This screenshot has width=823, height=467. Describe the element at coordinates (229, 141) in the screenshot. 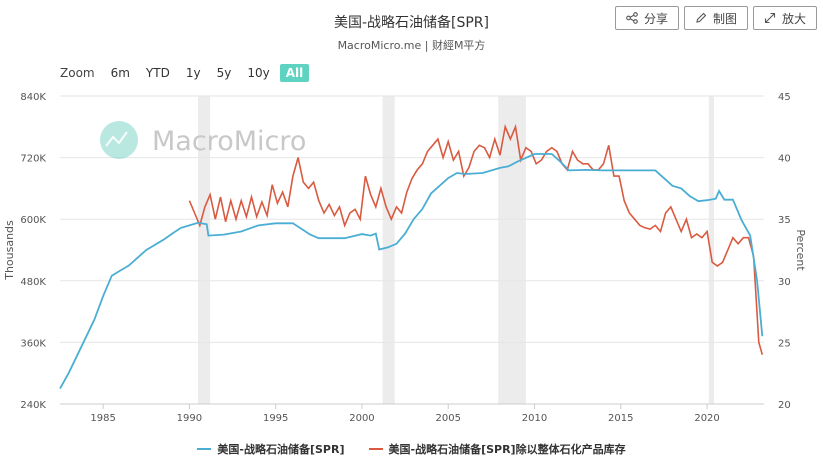

I see `watermark-text: MacroMicro` at that location.